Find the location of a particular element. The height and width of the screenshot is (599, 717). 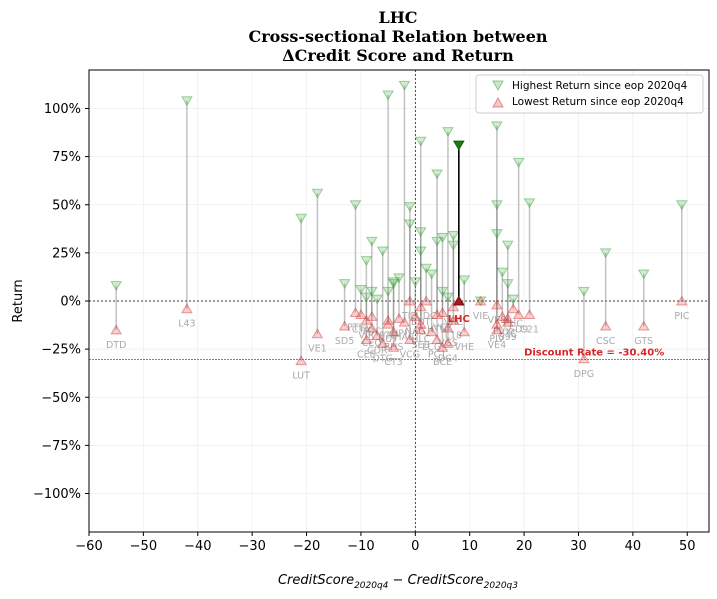

ticker-label: VGS is located at coordinates (448, 343).